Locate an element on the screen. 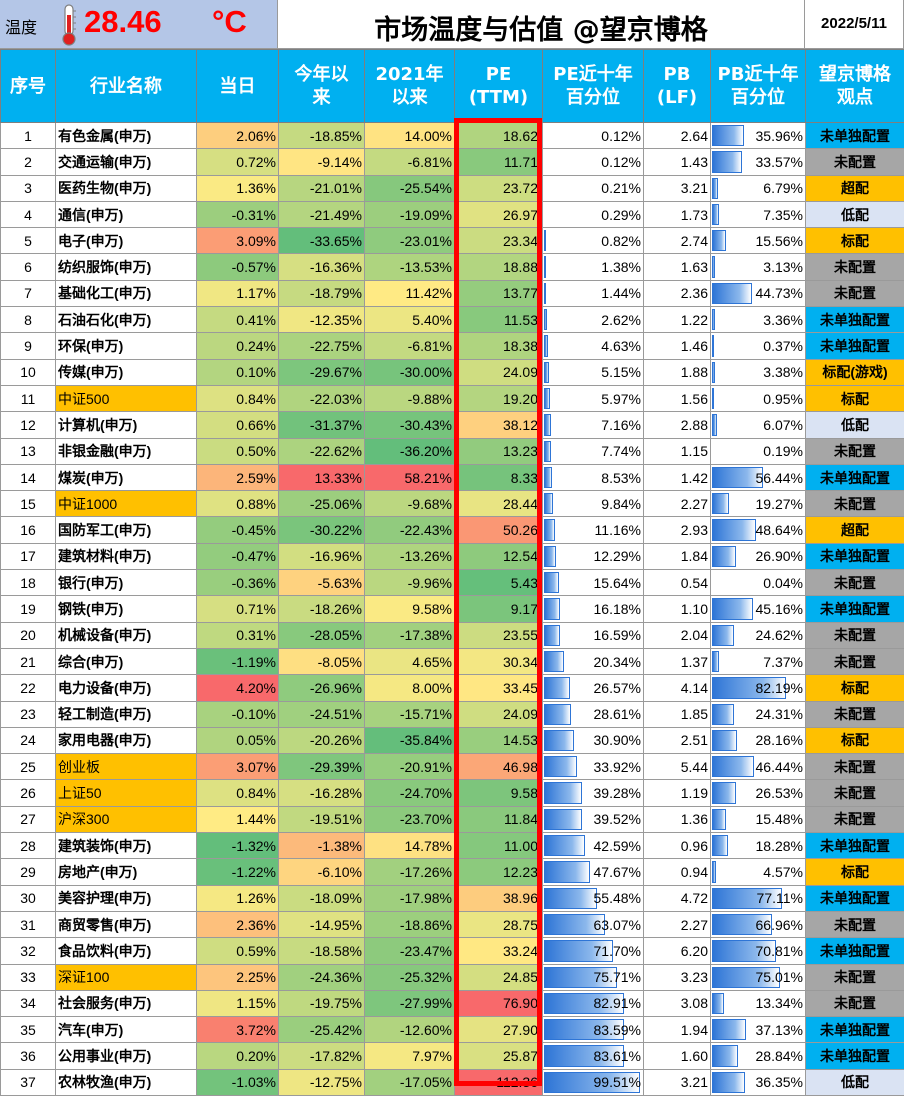  col-pe-header: PE (TTM) is located at coordinates (499, 86).